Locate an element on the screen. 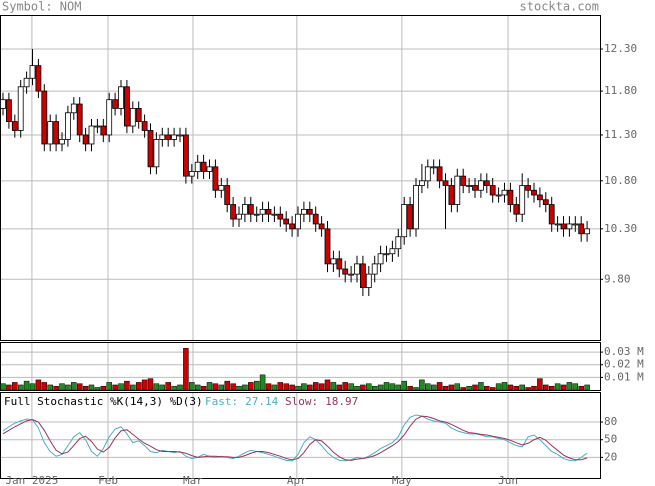  x-tick-label: May is located at coordinates (402, 480).